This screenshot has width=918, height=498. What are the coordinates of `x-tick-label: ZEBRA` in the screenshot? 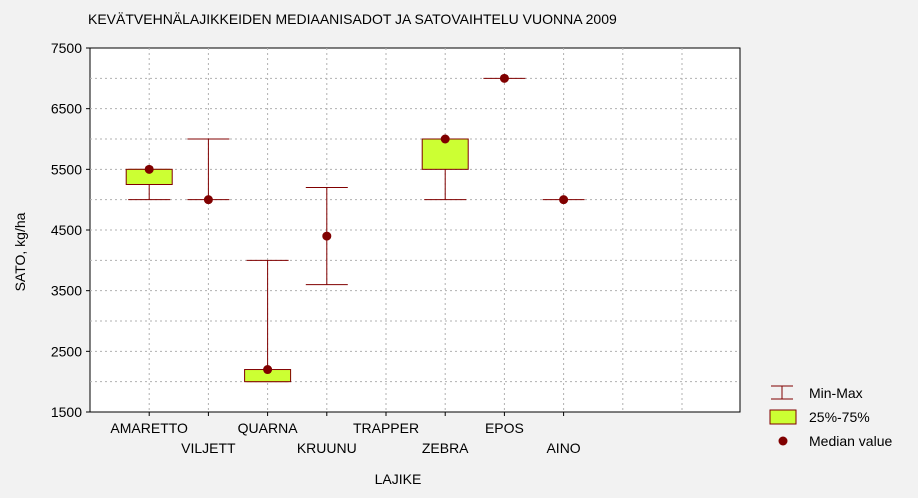 It's located at (445, 448).